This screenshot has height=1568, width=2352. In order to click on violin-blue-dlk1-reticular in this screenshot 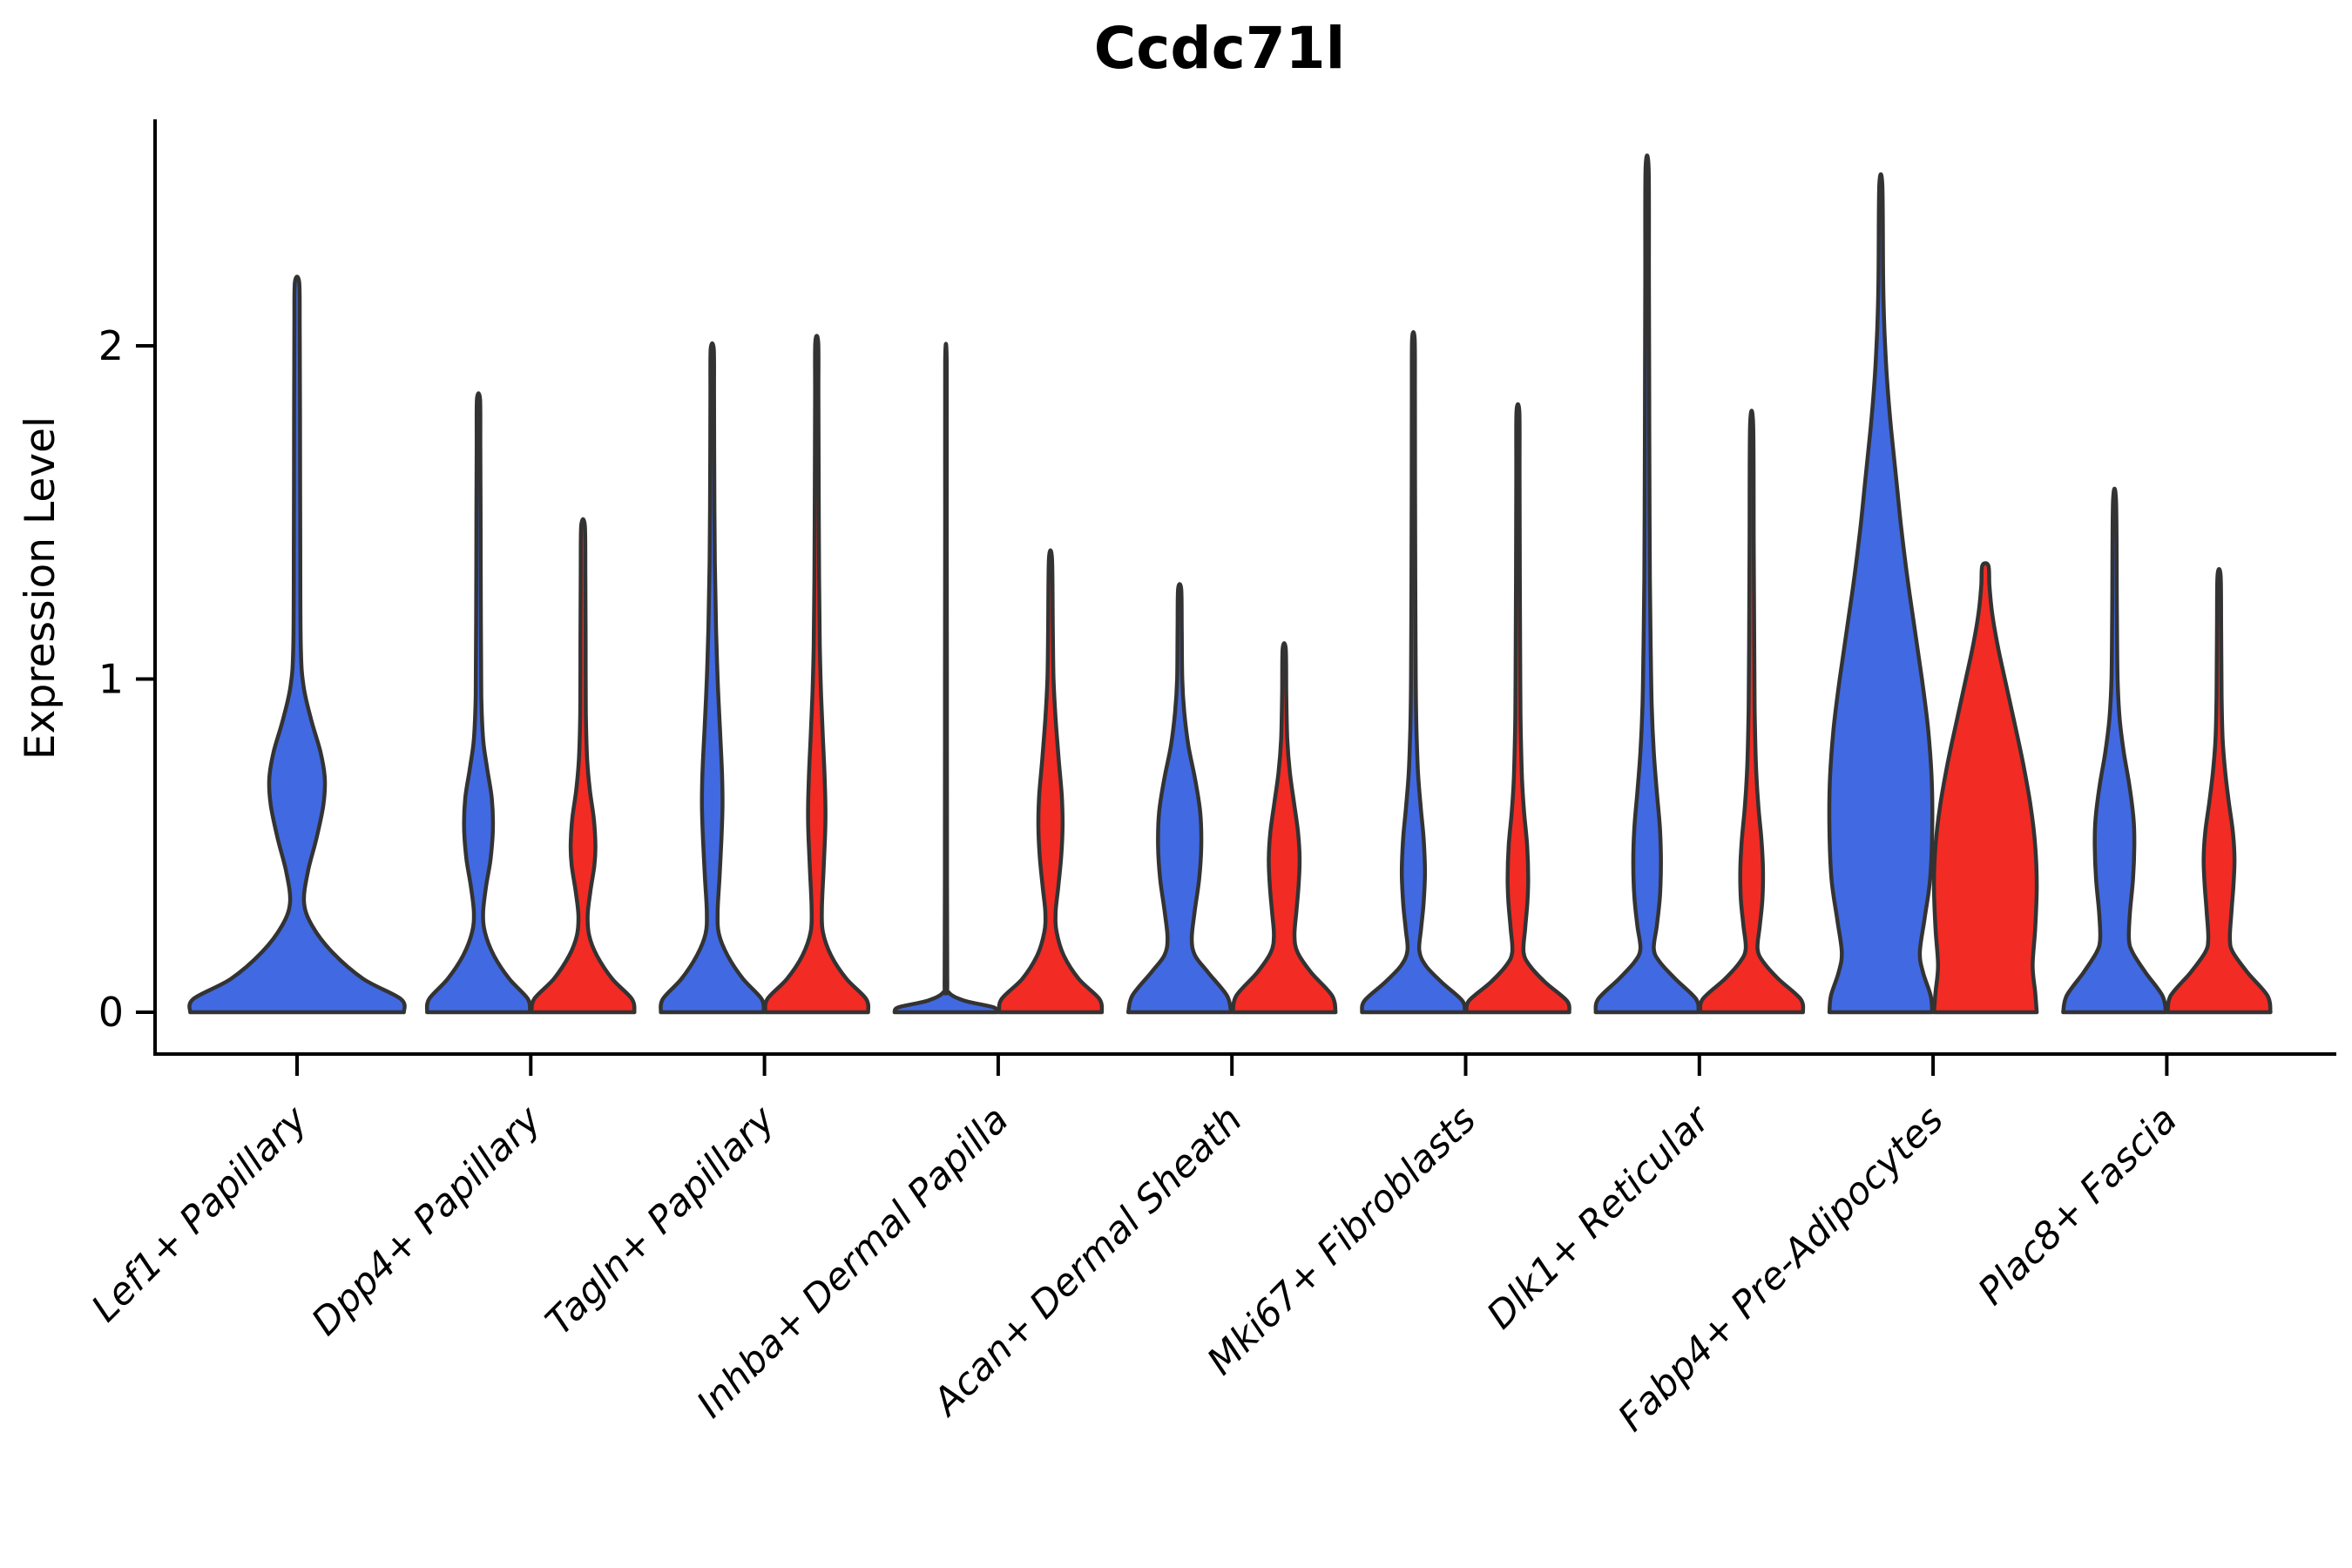, I will do `click(1647, 584)`.